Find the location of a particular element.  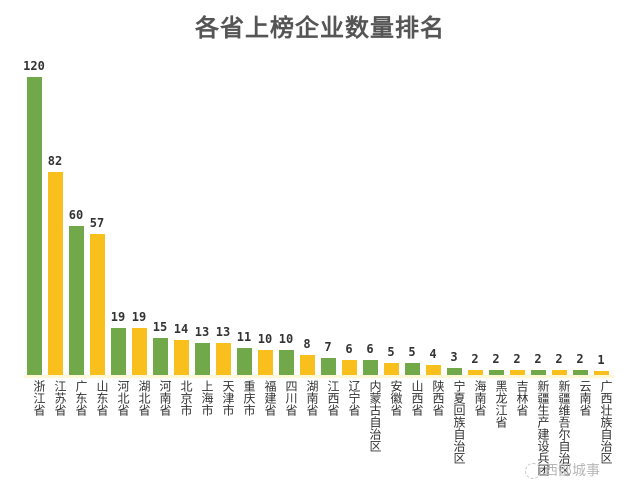

x-tick-label: 宁夏回族自治区 is located at coordinates (459, 422).